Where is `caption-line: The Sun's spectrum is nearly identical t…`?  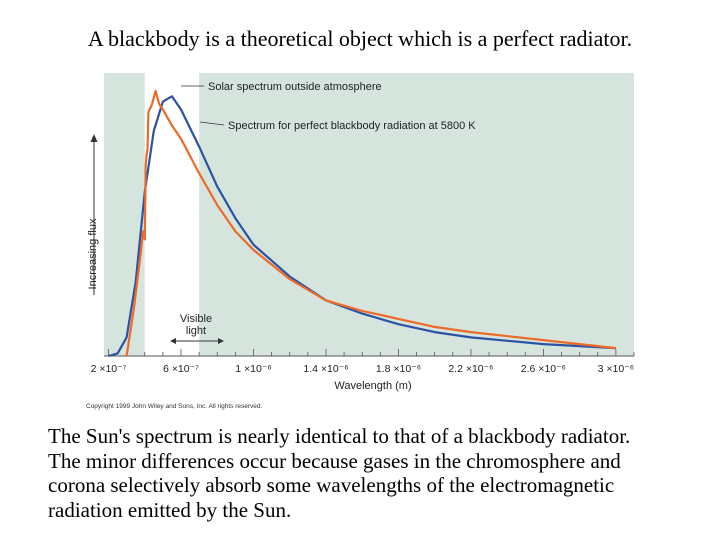
caption-line: The Sun's spectrum is nearly identical t… is located at coordinates (339, 436).